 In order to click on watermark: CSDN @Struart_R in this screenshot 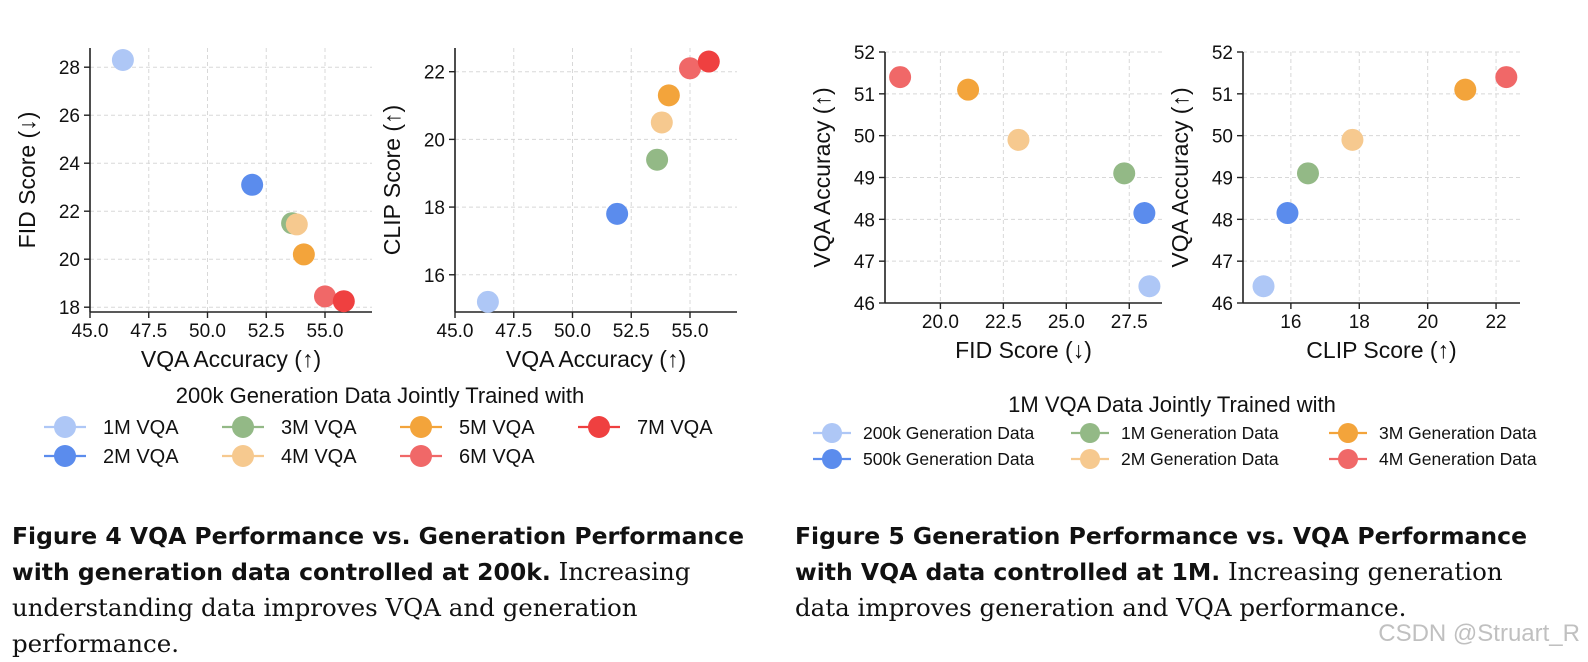, I will do `click(1479, 633)`.